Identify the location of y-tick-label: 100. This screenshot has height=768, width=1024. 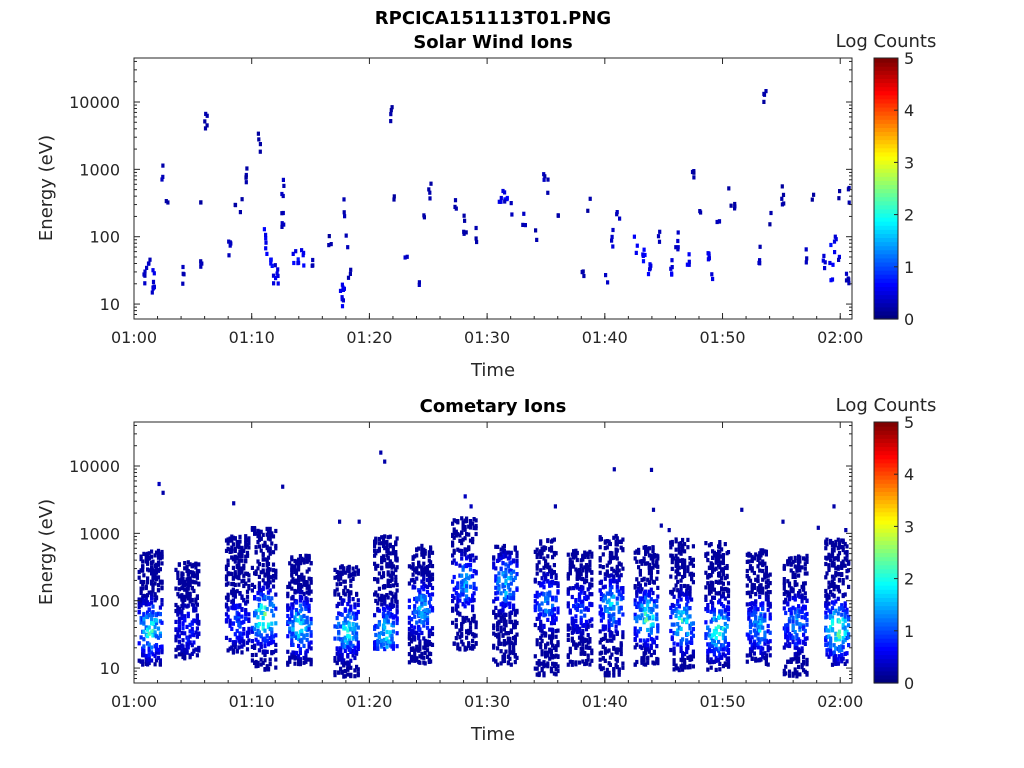
(104, 237).